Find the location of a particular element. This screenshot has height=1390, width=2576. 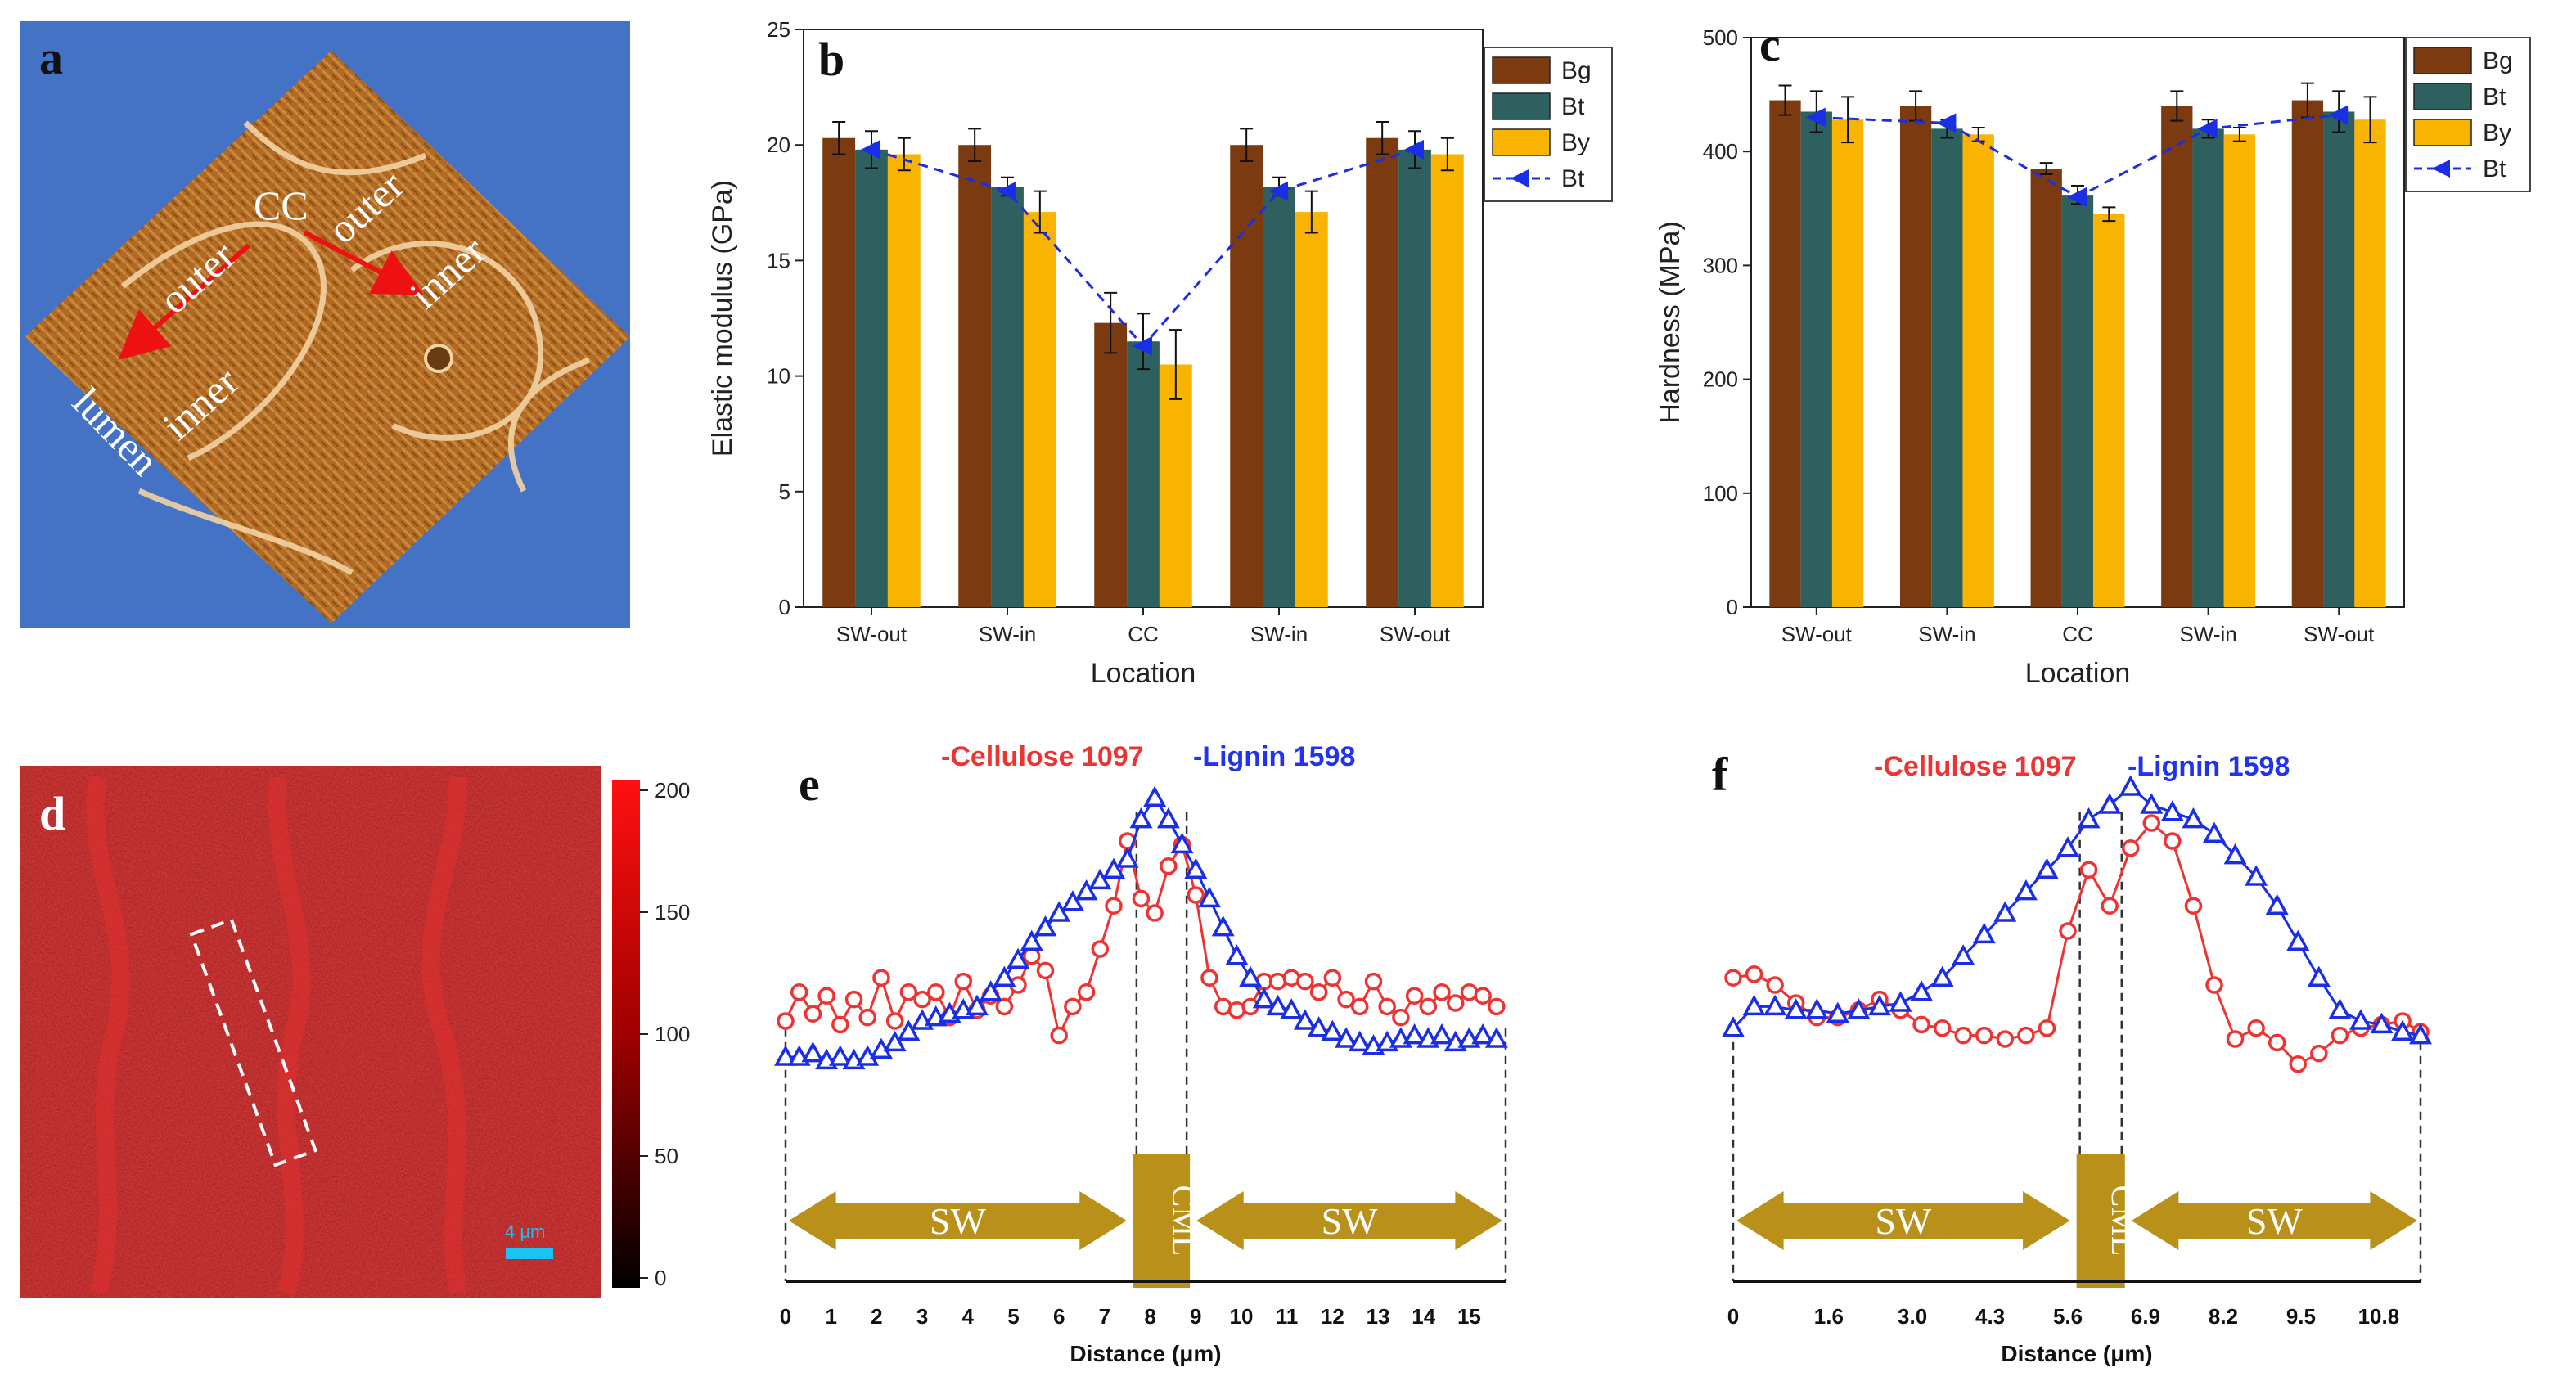

y-tick-label: 200 is located at coordinates (1720, 379).